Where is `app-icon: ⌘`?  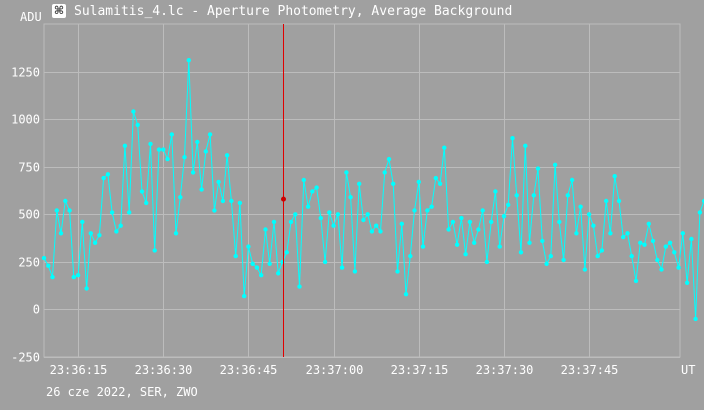
app-icon: ⌘ is located at coordinates (59, 11).